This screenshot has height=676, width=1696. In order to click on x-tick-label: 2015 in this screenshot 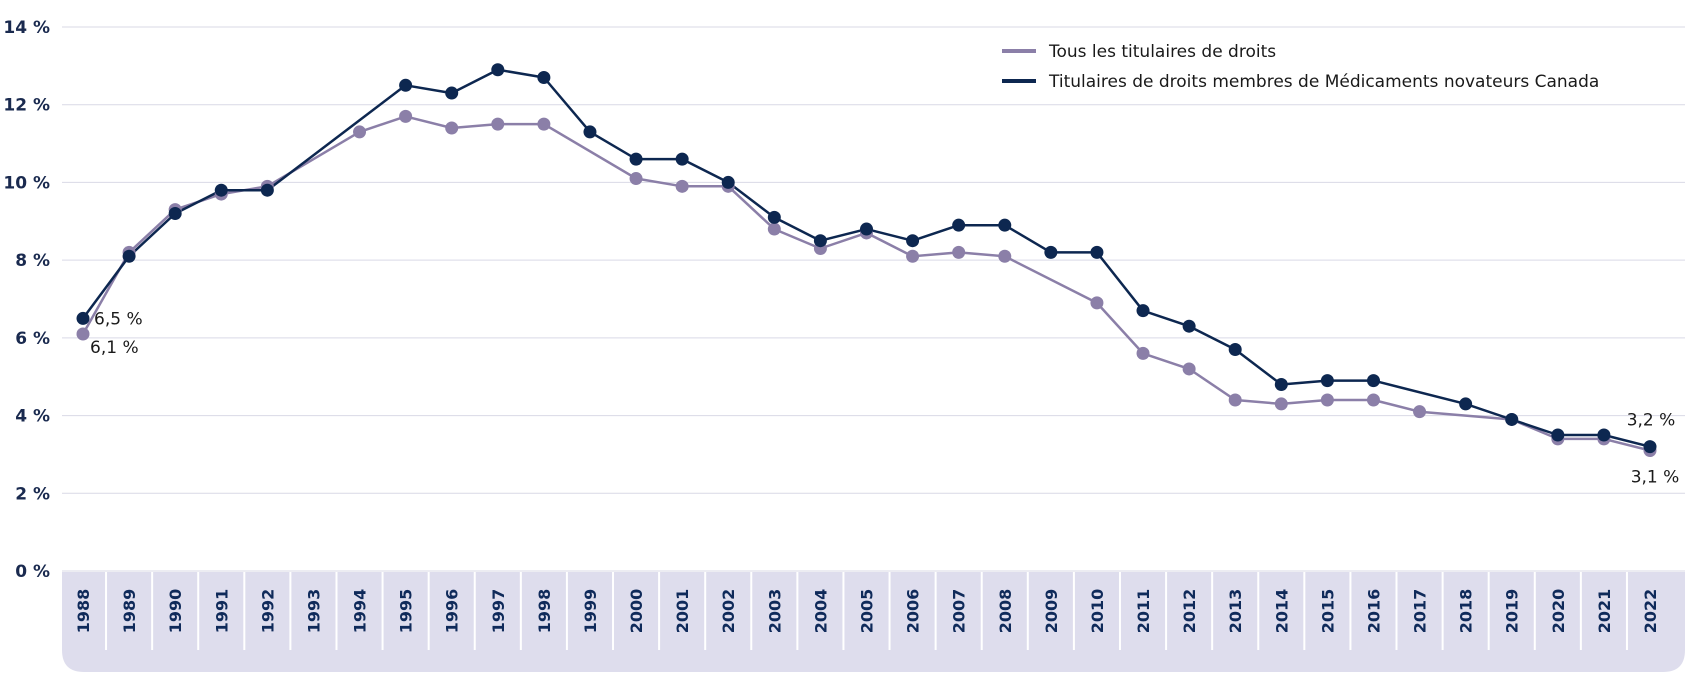, I will do `click(1327, 611)`.